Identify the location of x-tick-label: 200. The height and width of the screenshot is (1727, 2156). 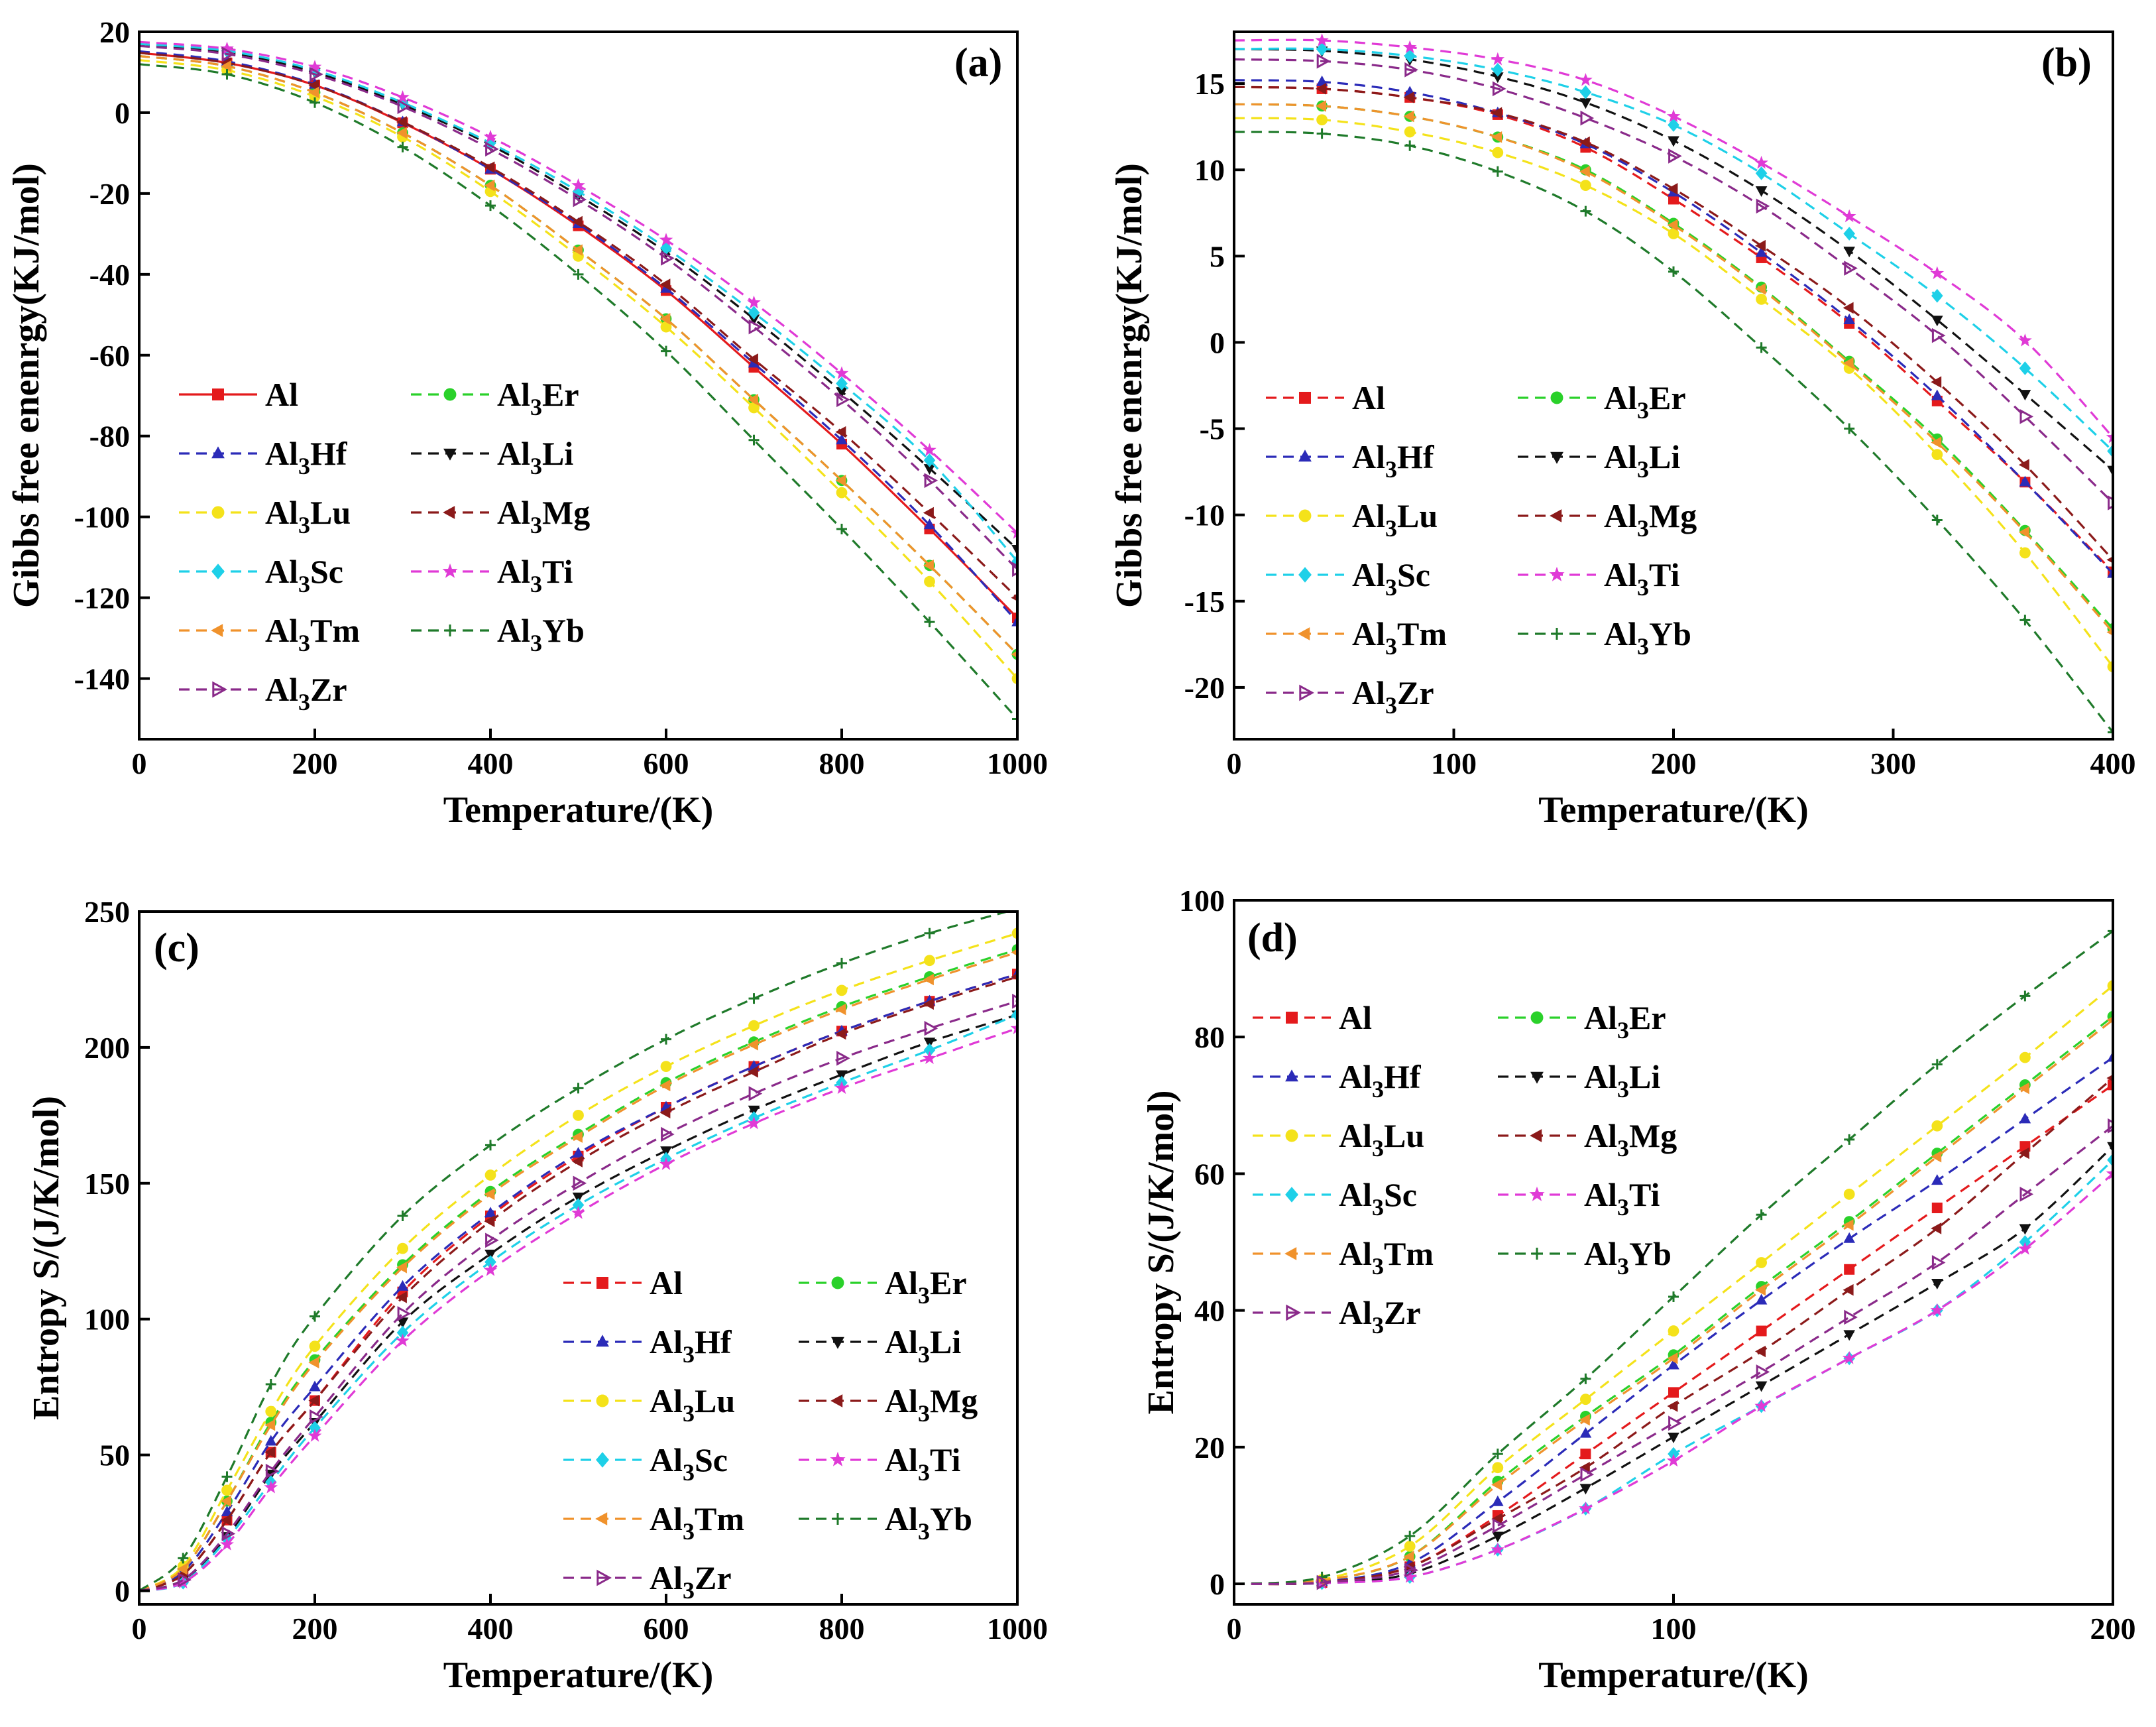
(315, 1628).